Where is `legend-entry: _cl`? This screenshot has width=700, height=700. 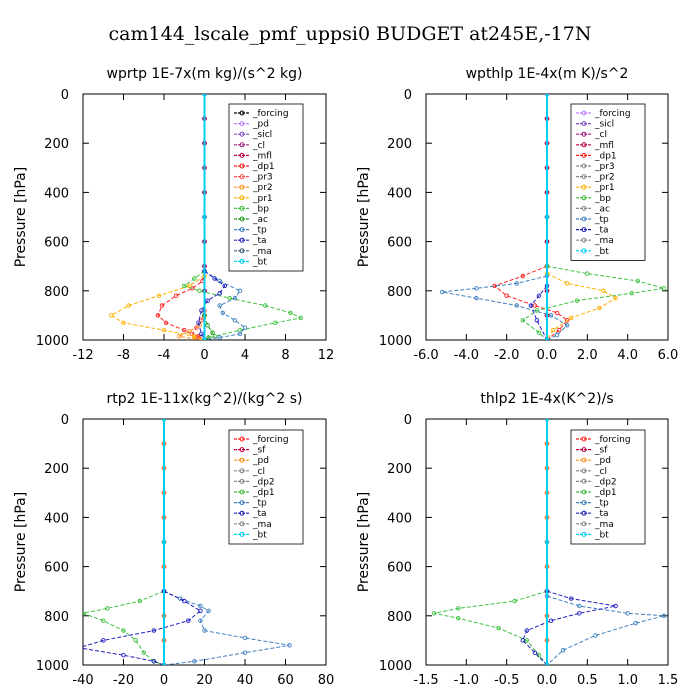
legend-entry: _cl is located at coordinates (600, 472).